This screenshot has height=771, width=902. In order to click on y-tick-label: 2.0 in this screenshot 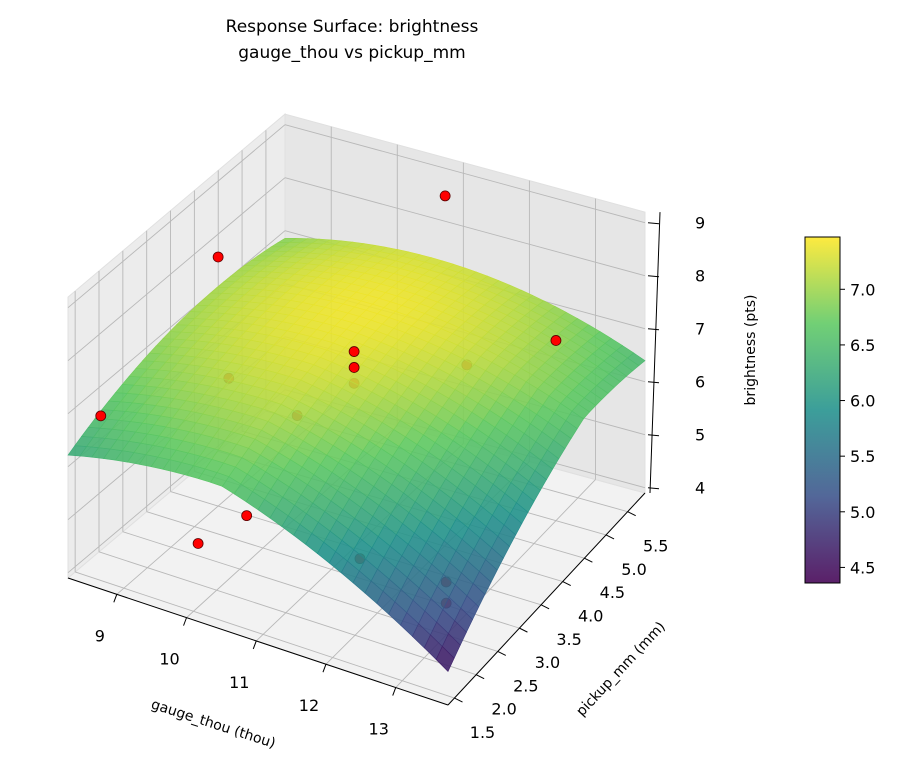, I will do `click(503, 709)`.